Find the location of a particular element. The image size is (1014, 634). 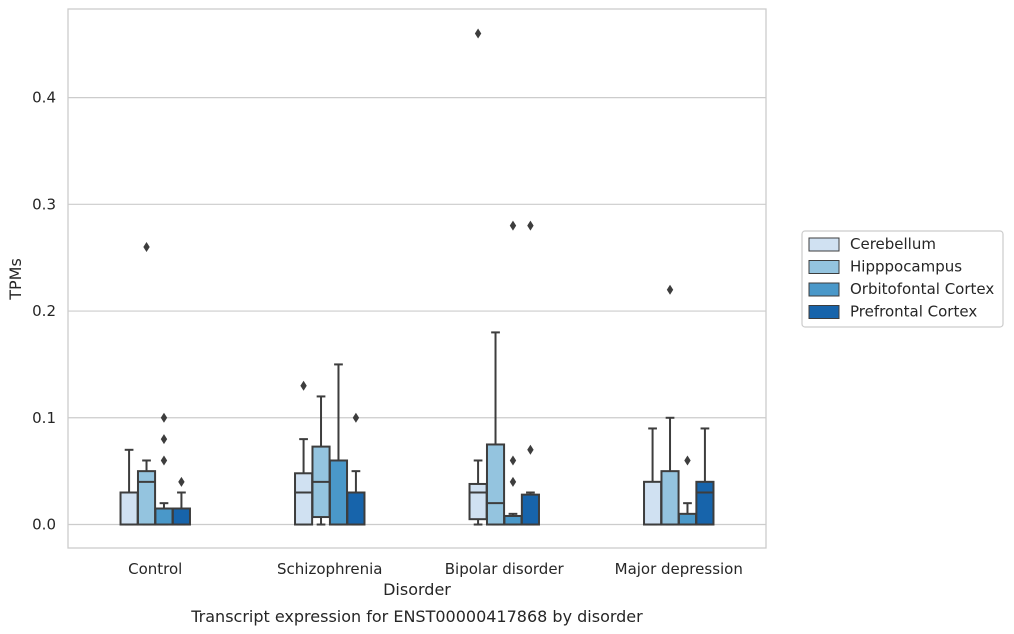

y-tick-label: 0.0 is located at coordinates (44, 525).